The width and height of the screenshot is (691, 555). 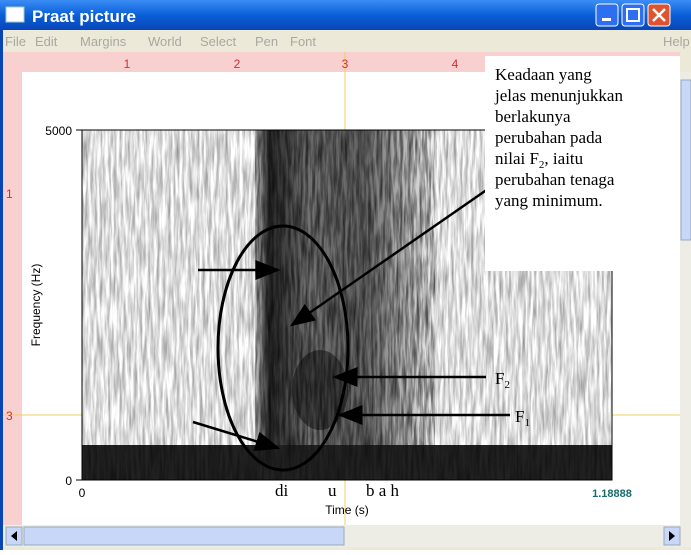 What do you see at coordinates (82, 493) in the screenshot?
I see `x-tick-label: 0` at bounding box center [82, 493].